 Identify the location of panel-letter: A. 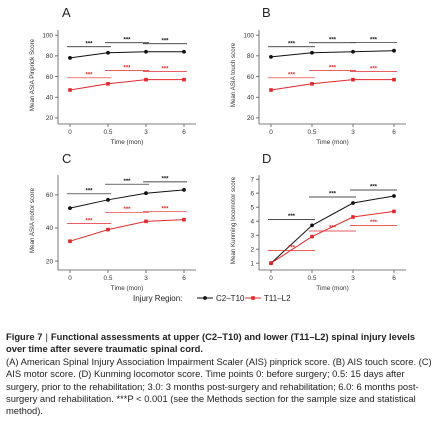
(66, 12).